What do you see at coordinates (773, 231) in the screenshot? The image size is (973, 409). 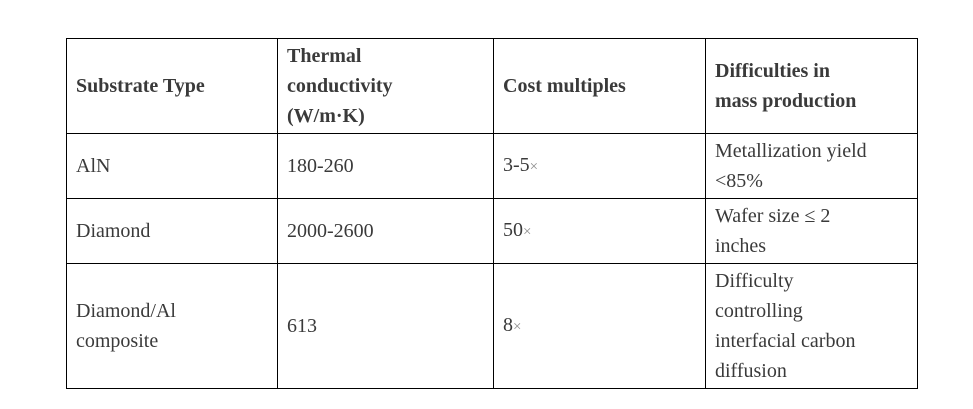 I see `difficulty-value: Wafer size ≤ 2 inches` at bounding box center [773, 231].